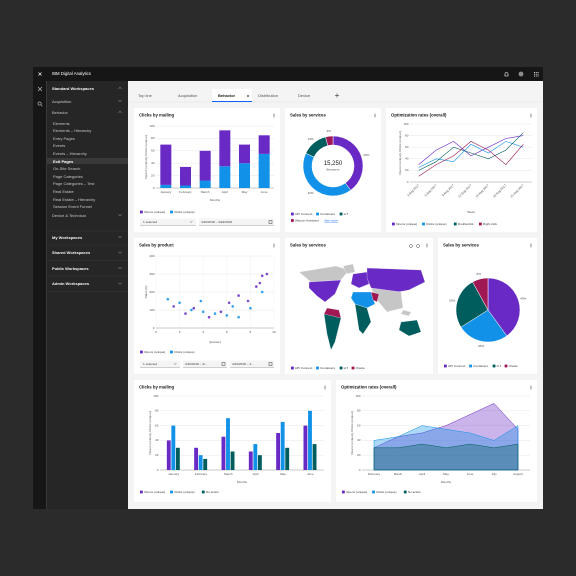 The image size is (576, 576). I want to click on card-title: Sales by services, so click(308, 115).